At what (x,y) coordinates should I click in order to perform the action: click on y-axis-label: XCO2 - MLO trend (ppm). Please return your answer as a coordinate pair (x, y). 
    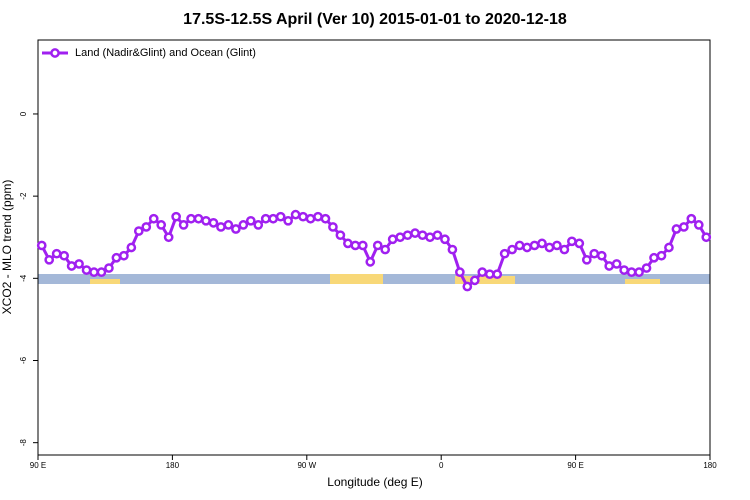
    Looking at the image, I should click on (7, 247).